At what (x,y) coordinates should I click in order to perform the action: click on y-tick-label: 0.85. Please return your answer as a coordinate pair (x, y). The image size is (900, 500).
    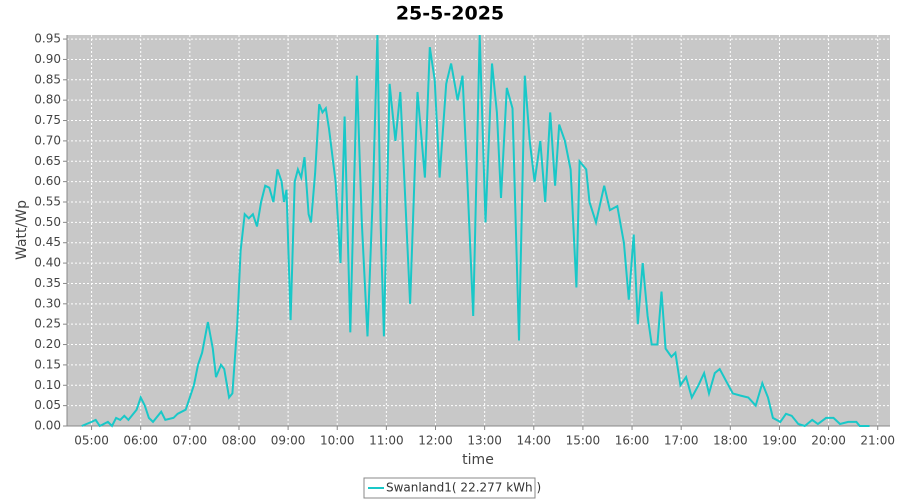
    Looking at the image, I should click on (47, 79).